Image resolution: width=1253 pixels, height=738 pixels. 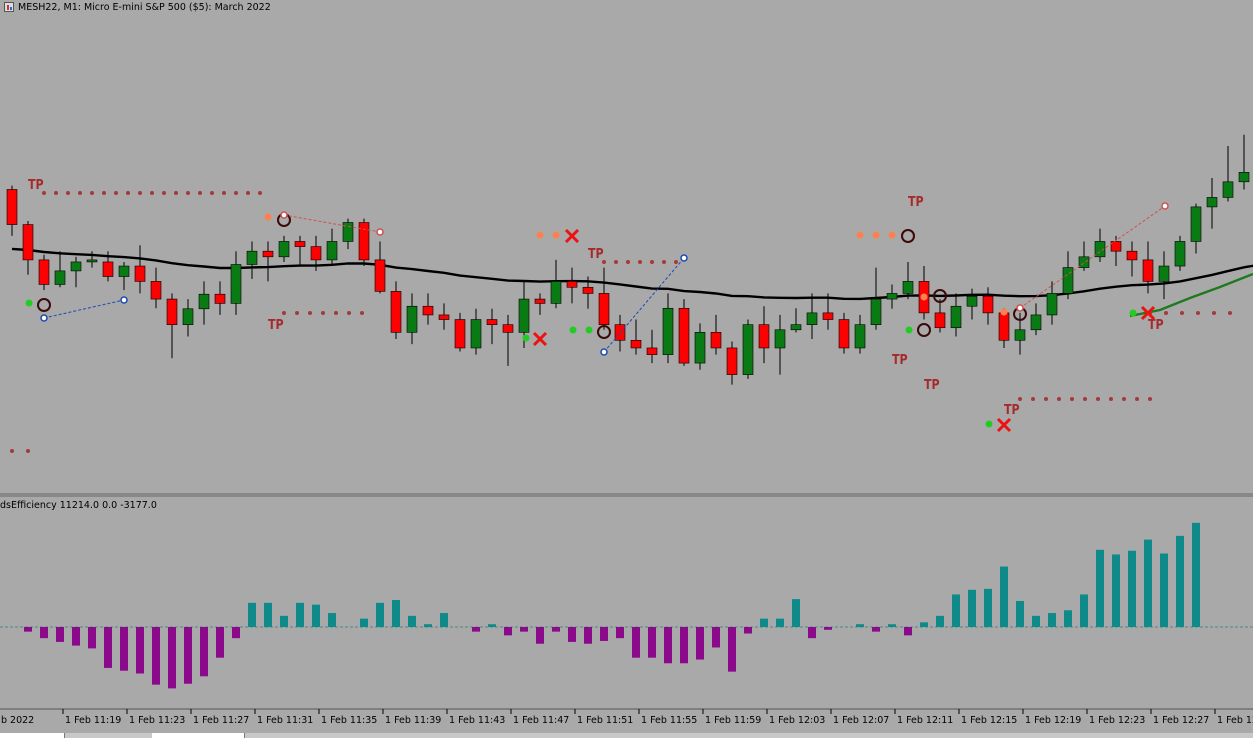 I want to click on time-tick-label: 1 Feb 11:23, so click(x=157, y=720).